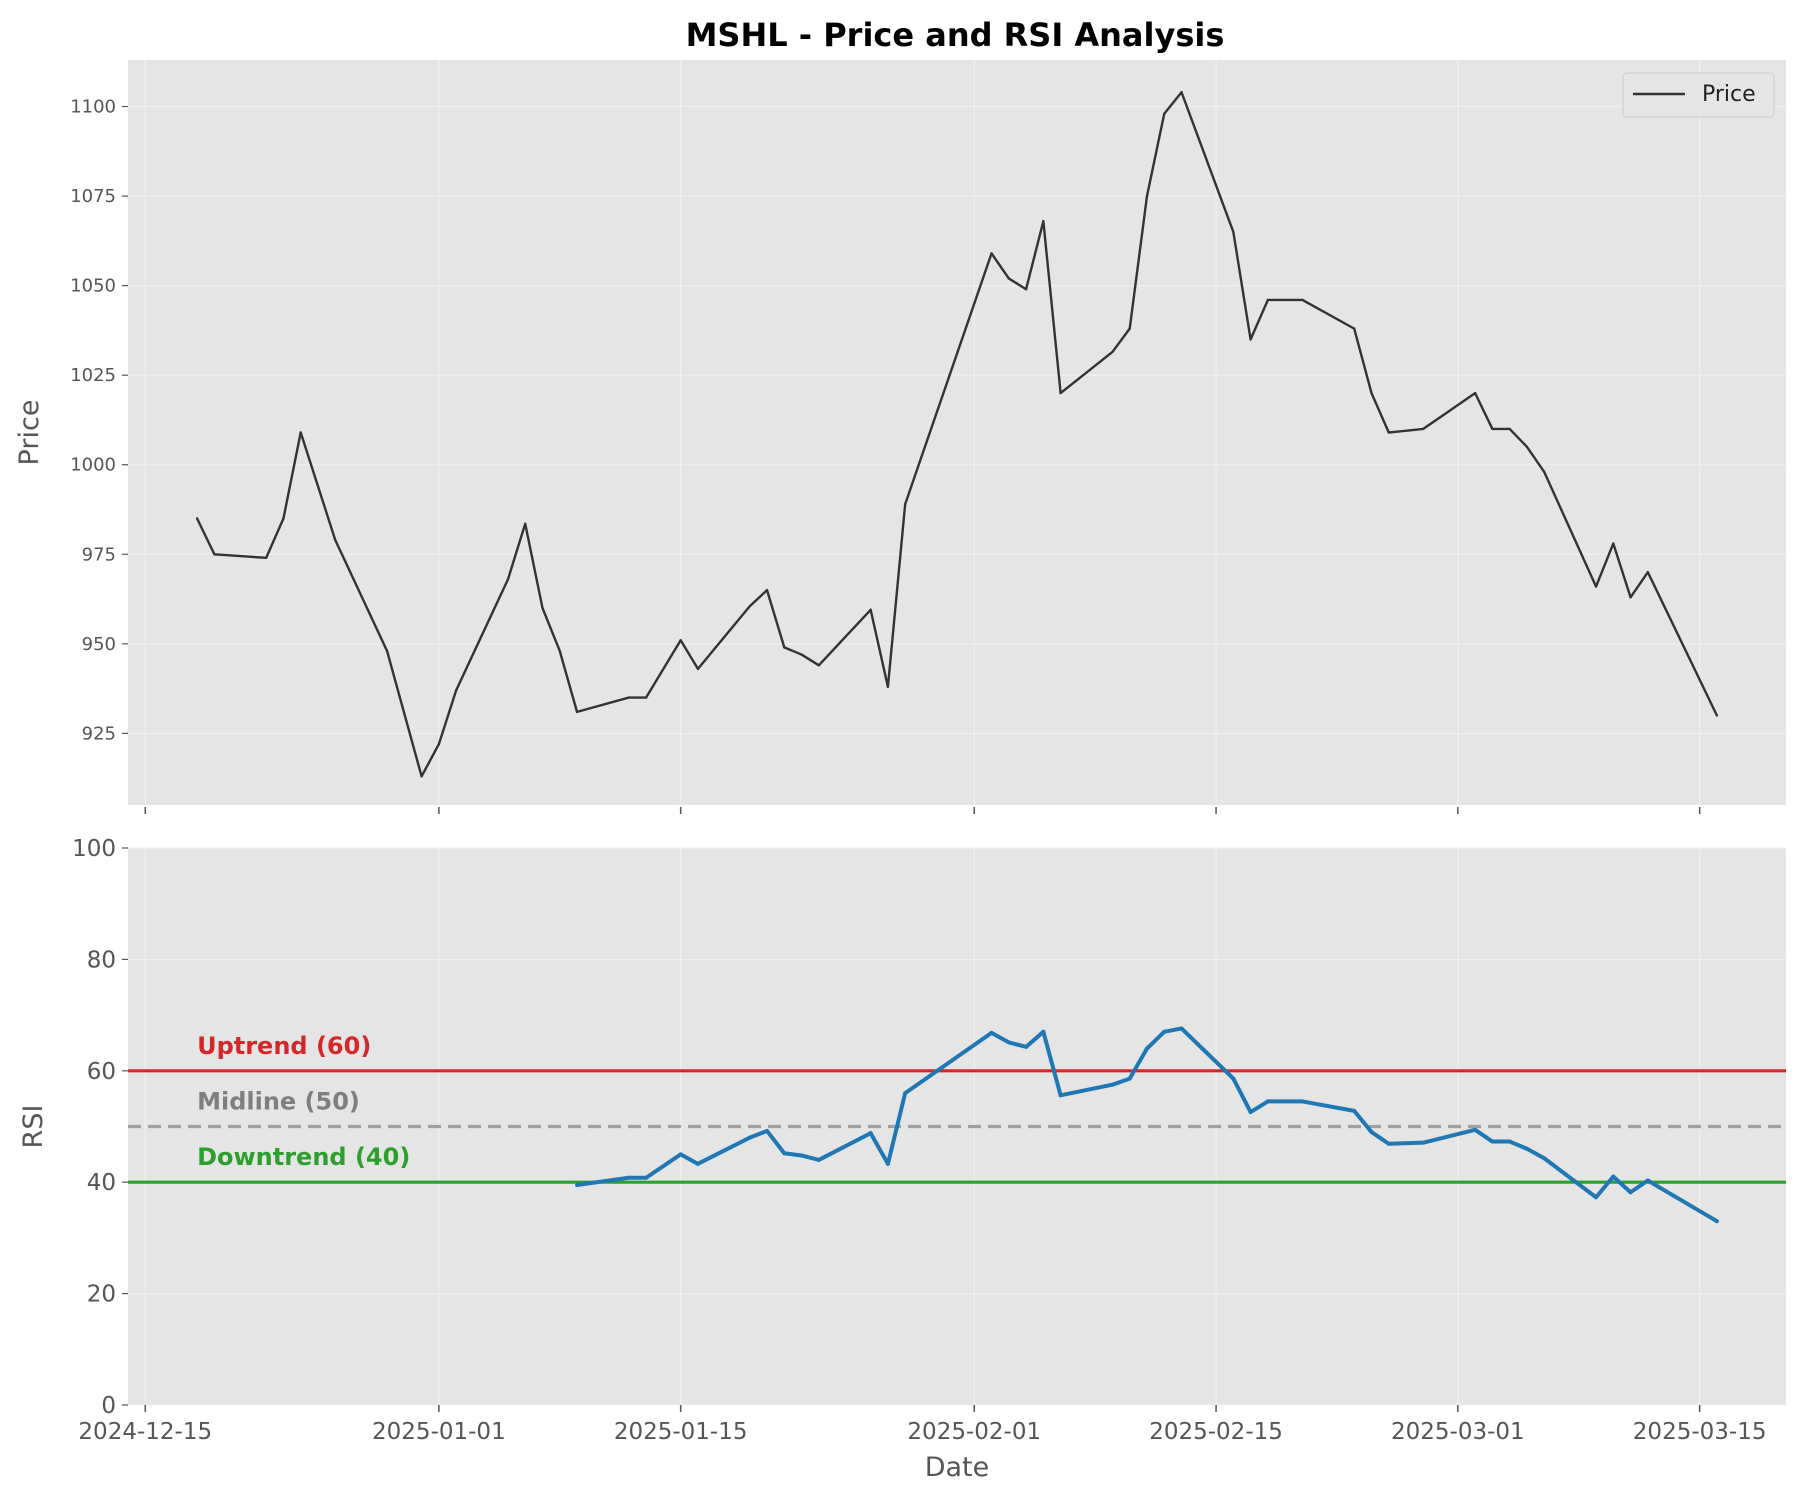 The height and width of the screenshot is (1500, 1800). What do you see at coordinates (145, 1432) in the screenshot?
I see `x-tick-label-0: 2024-12-15` at bounding box center [145, 1432].